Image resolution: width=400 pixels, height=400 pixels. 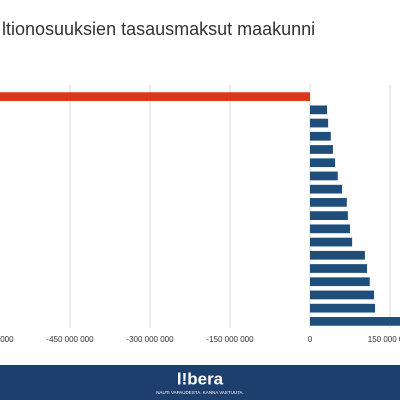 I want to click on x-tick-label: 150 000 000, so click(x=384, y=339).